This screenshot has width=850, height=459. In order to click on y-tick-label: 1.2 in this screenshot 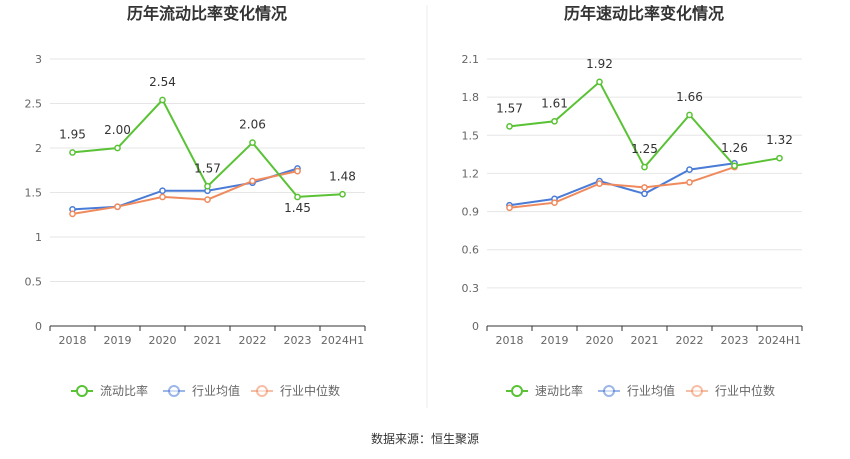, I will do `click(471, 173)`.